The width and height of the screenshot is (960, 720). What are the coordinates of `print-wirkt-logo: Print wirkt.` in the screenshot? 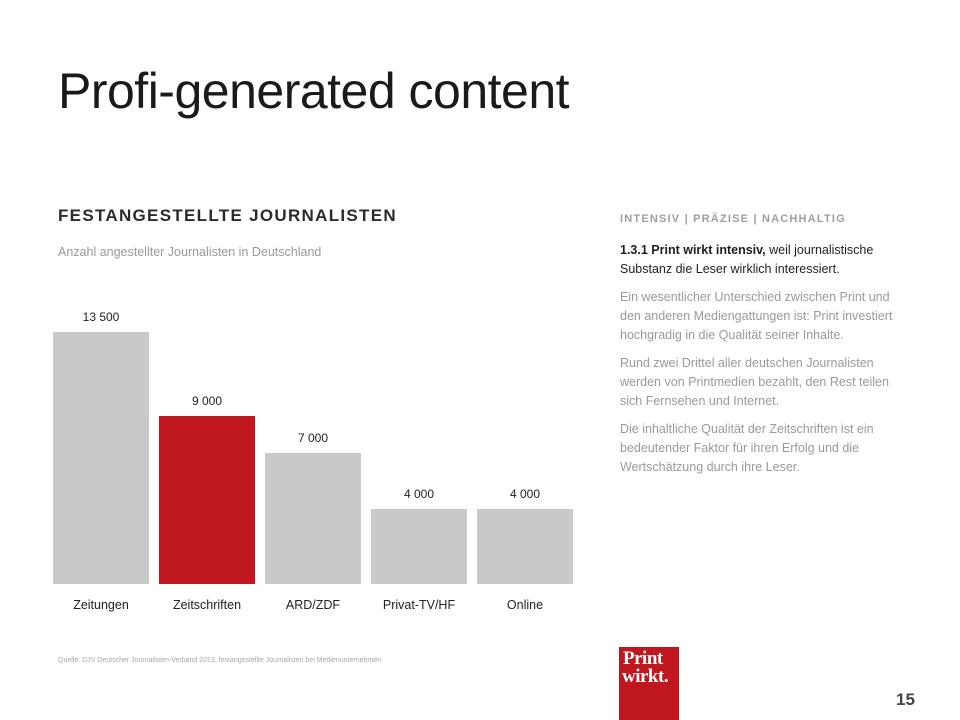 It's located at (649, 683).